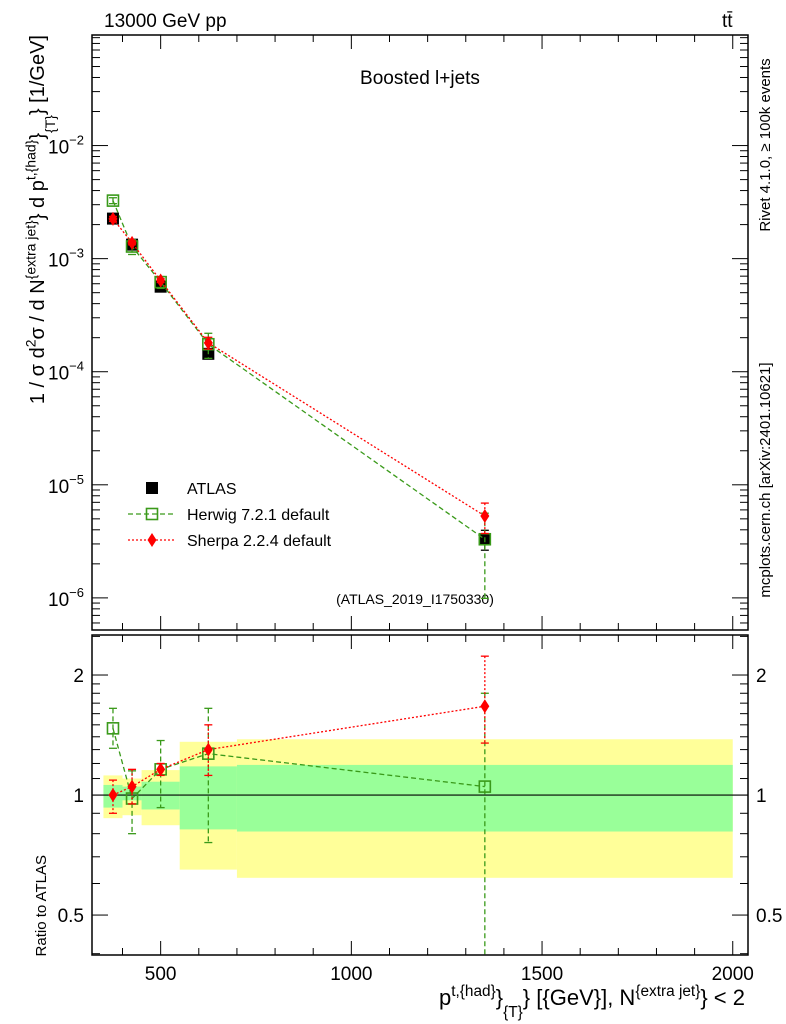 The width and height of the screenshot is (786, 1024). I want to click on tick-exponent: −6, so click(76, 592).